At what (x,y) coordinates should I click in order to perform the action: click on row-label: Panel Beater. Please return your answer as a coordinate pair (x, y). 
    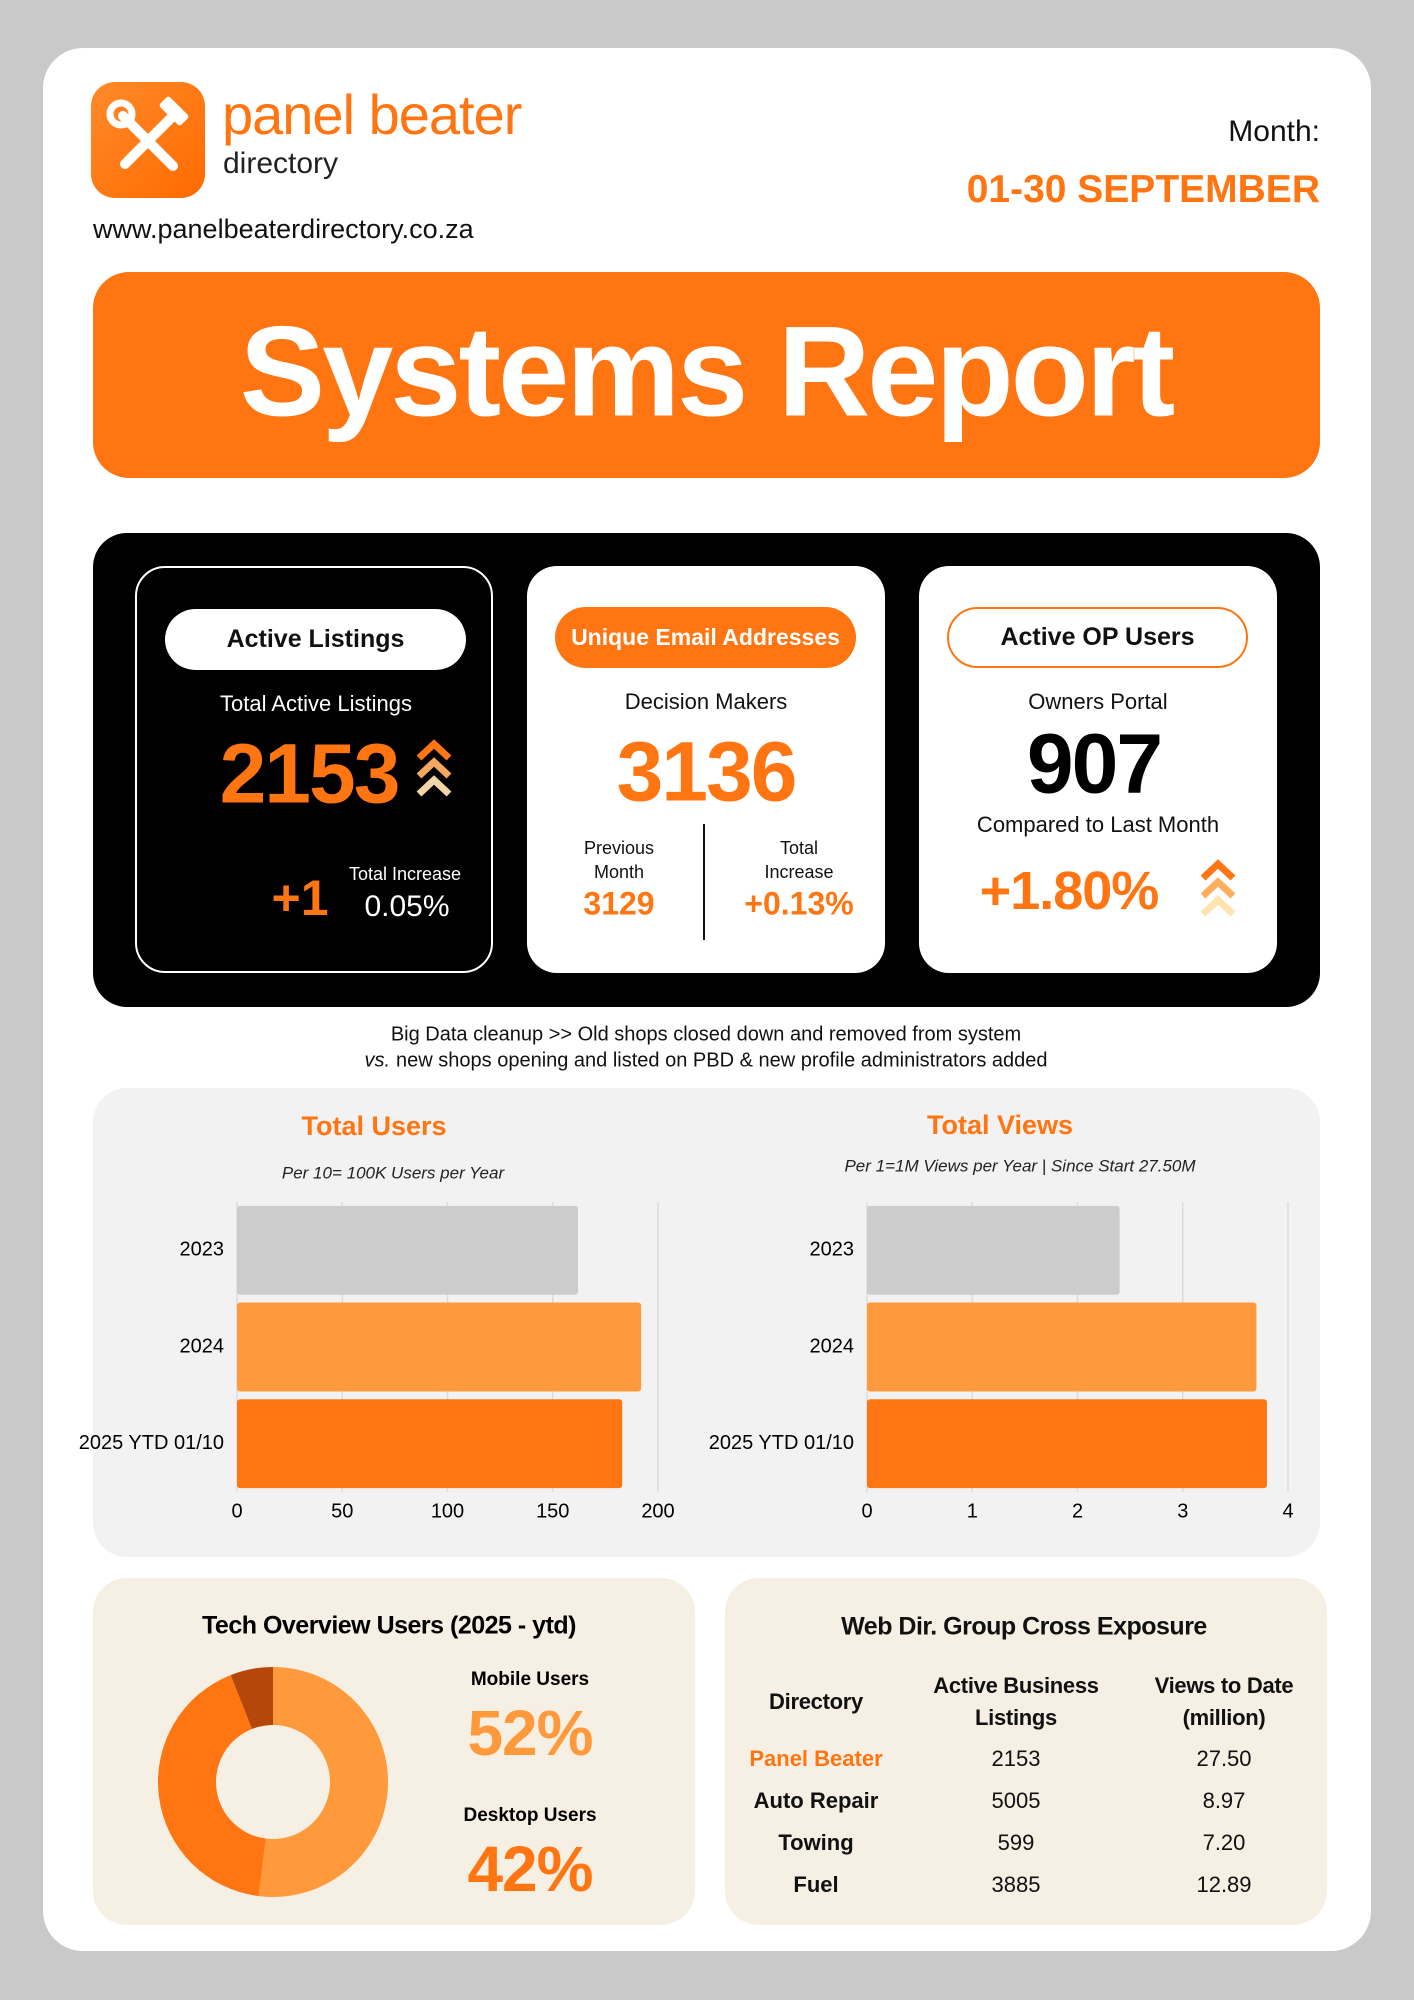
    Looking at the image, I should click on (816, 1758).